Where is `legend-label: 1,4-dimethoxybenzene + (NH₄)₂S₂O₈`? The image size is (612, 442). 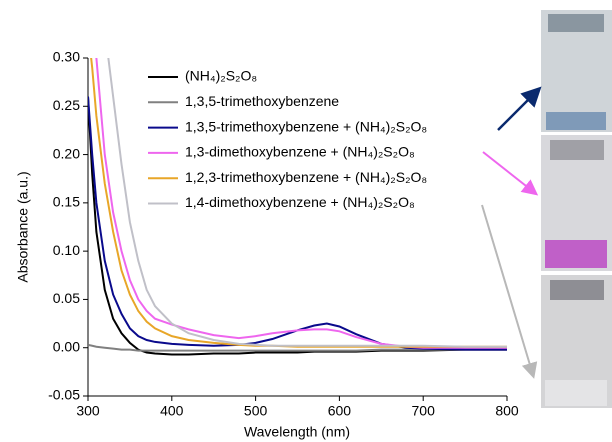 legend-label: 1,4-dimethoxybenzene + (NH₄)₂S₂O₈ is located at coordinates (300, 202).